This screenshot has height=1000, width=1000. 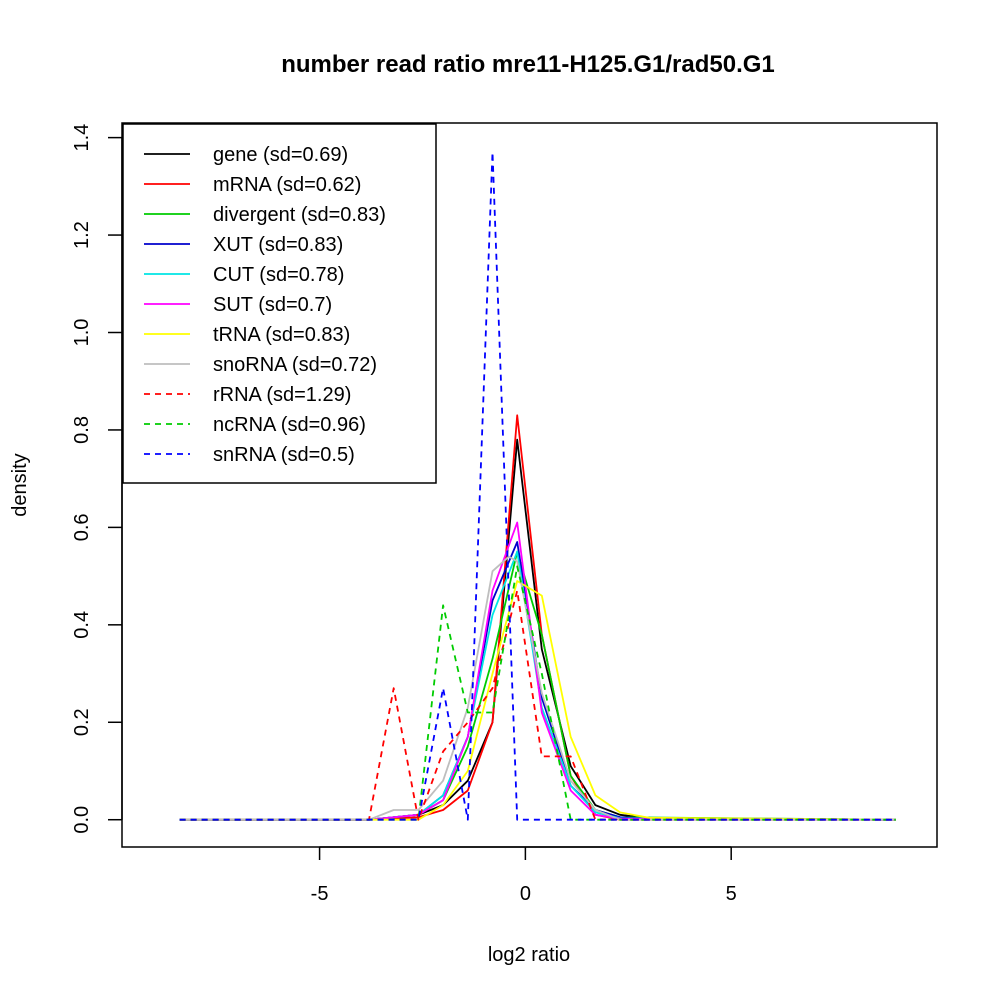 What do you see at coordinates (82, 722) in the screenshot?
I see `y-tick-label: 0.2` at bounding box center [82, 722].